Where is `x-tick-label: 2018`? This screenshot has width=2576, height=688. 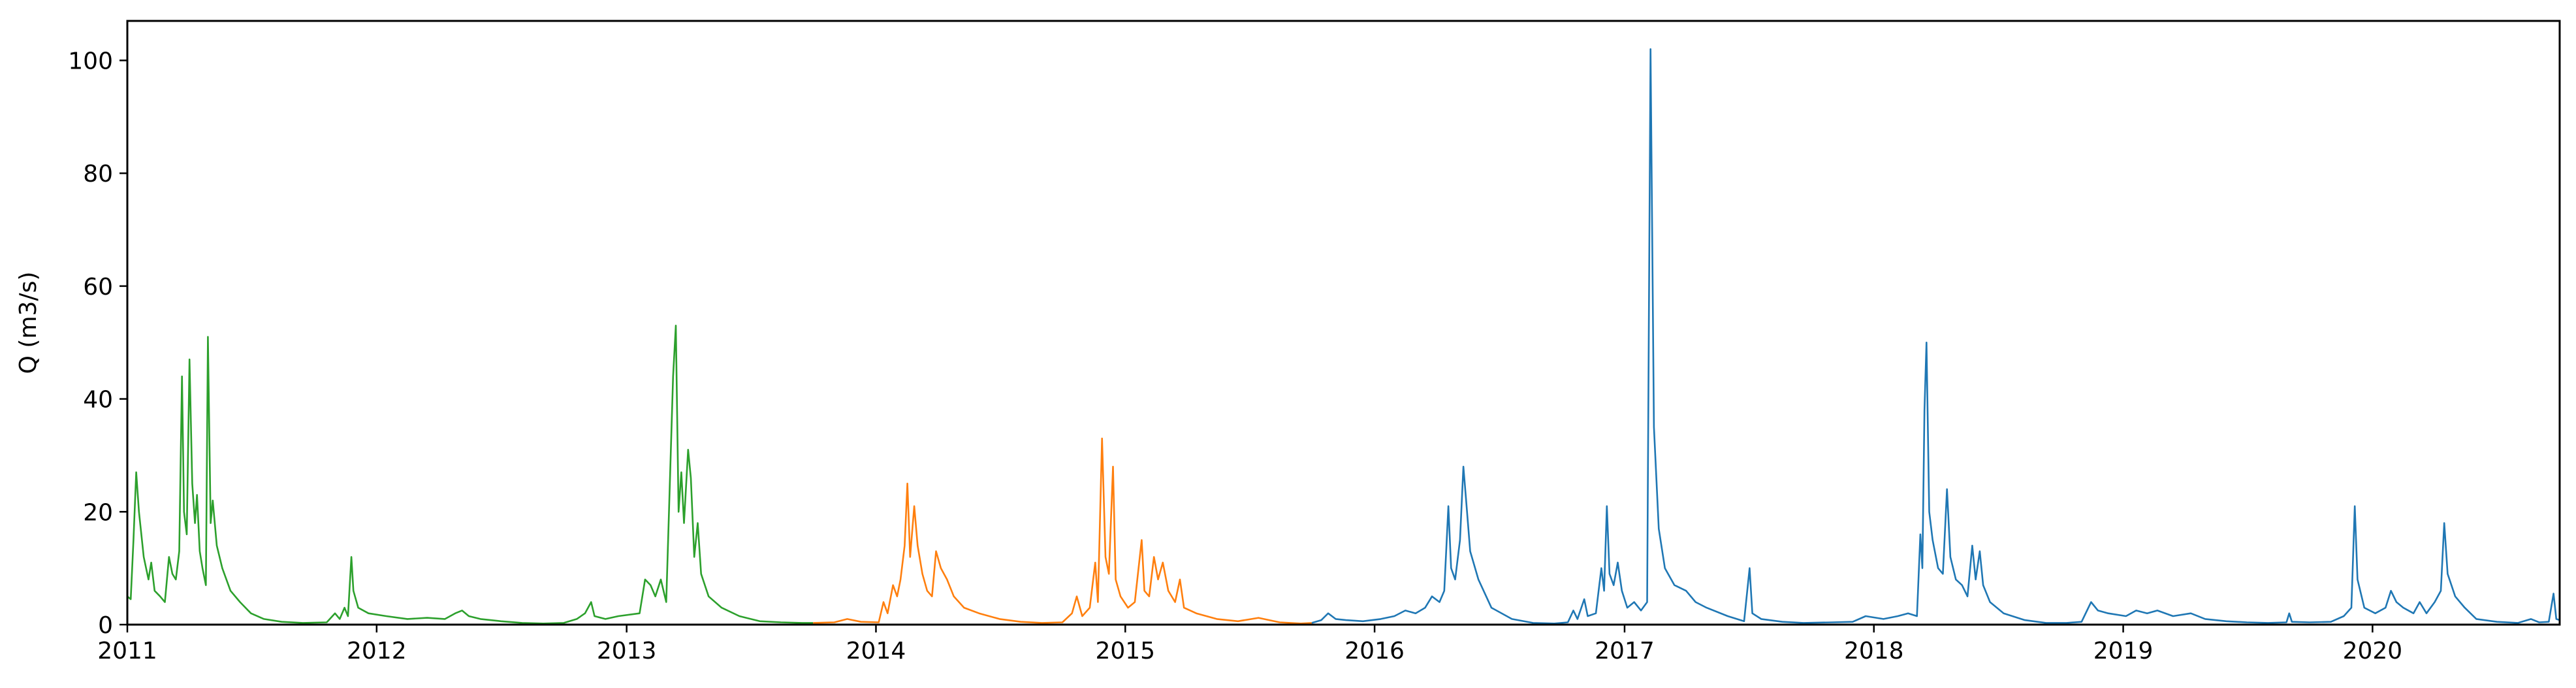 x-tick-label: 2018 is located at coordinates (1874, 651).